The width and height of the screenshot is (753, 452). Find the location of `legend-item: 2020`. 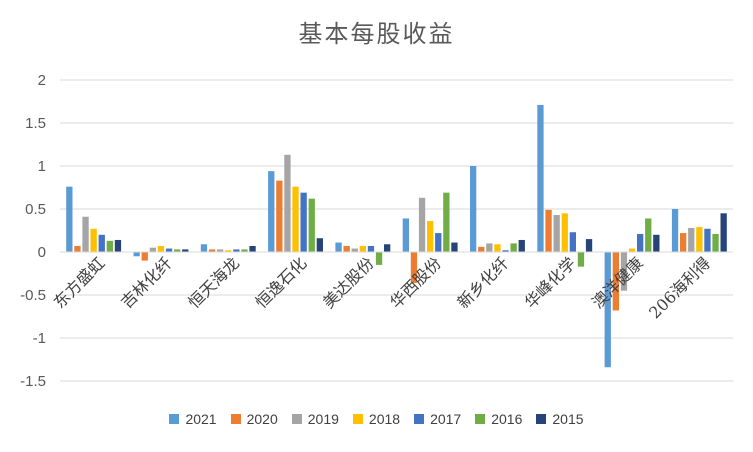

legend-item: 2020 is located at coordinates (254, 419).